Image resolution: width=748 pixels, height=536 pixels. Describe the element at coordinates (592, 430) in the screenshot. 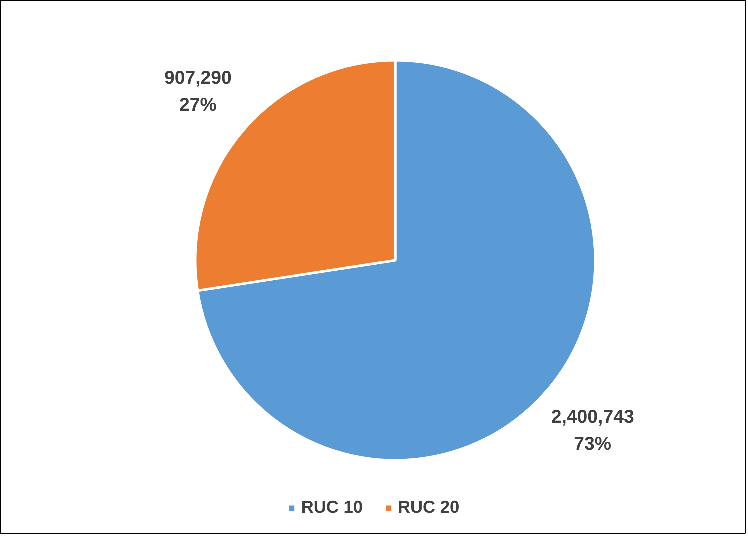

I see `data-label: 2,400,743 73%` at that location.